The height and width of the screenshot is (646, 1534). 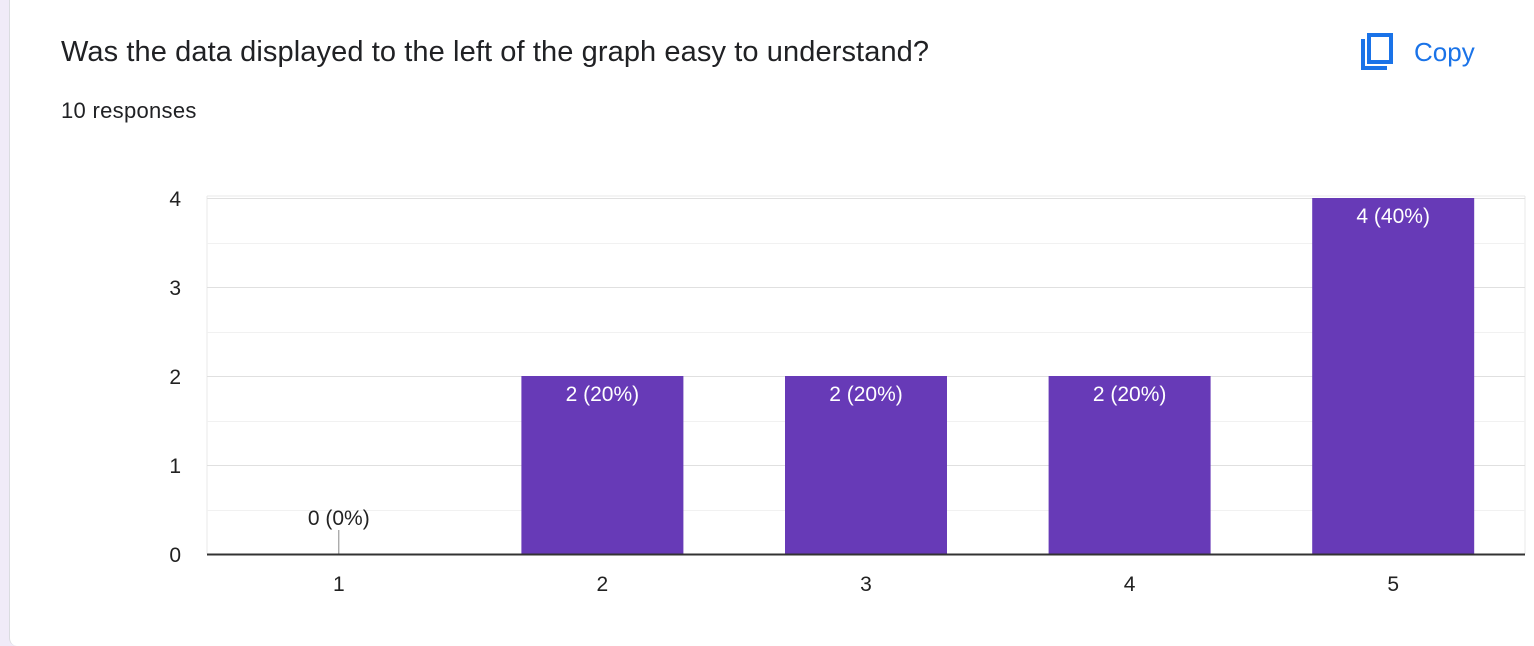 What do you see at coordinates (175, 555) in the screenshot?
I see `y-tick-label: 0` at bounding box center [175, 555].